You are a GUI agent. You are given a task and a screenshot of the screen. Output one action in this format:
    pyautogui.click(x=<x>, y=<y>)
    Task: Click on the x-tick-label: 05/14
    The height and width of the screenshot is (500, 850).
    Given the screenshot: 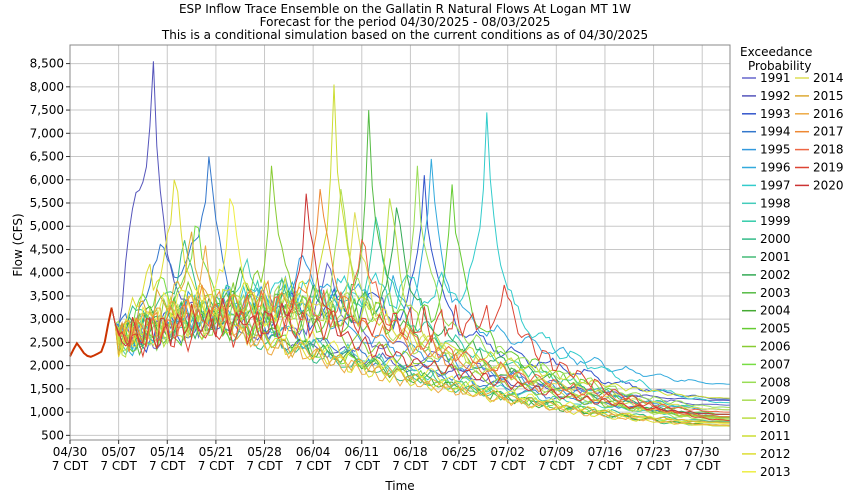 What is the action you would take?
    pyautogui.click(x=167, y=452)
    